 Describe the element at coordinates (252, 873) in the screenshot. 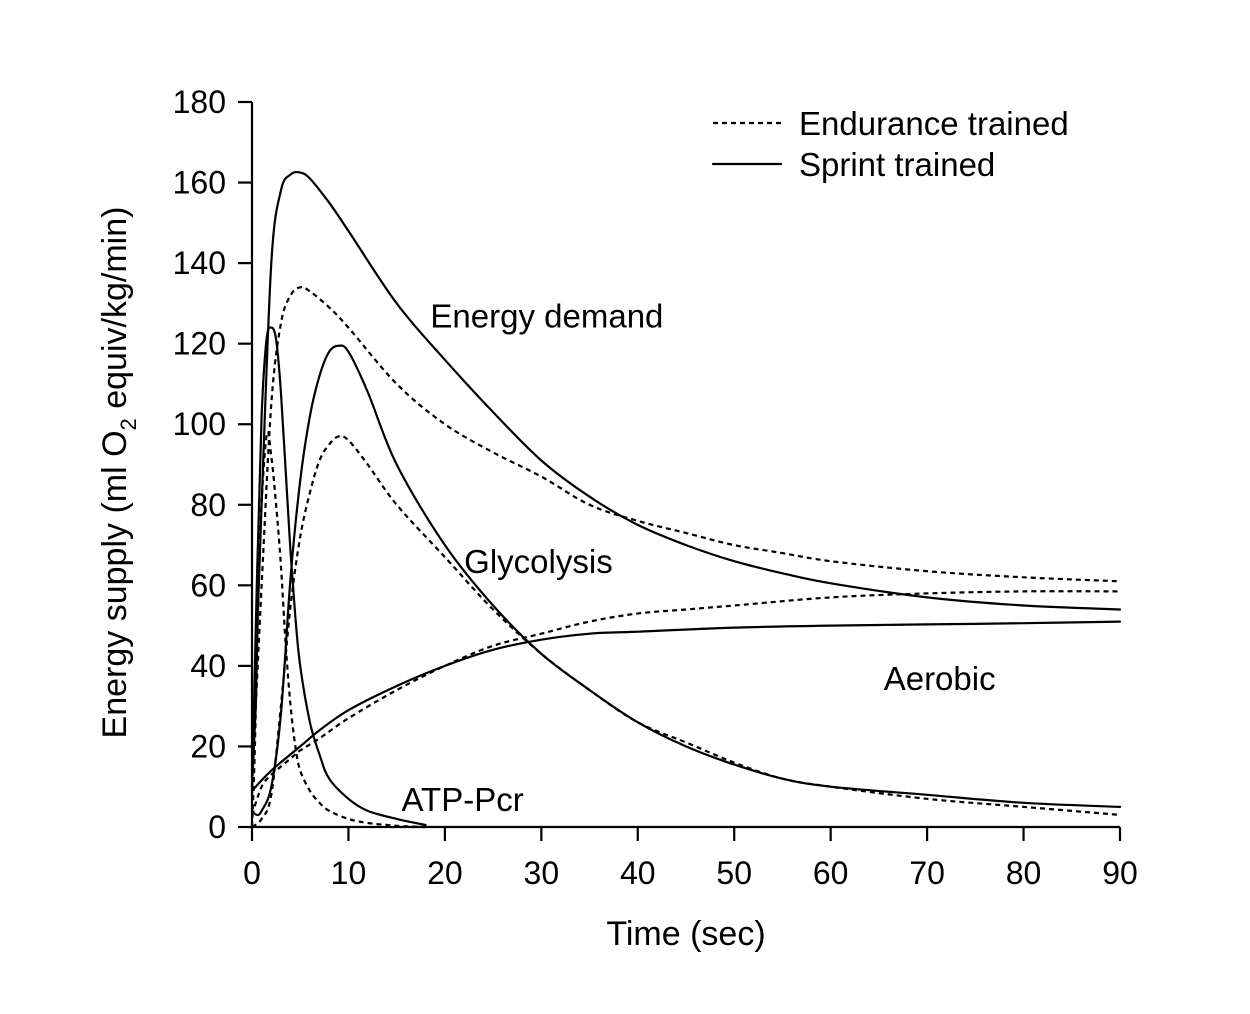

I see `x-tick-label: 0` at that location.